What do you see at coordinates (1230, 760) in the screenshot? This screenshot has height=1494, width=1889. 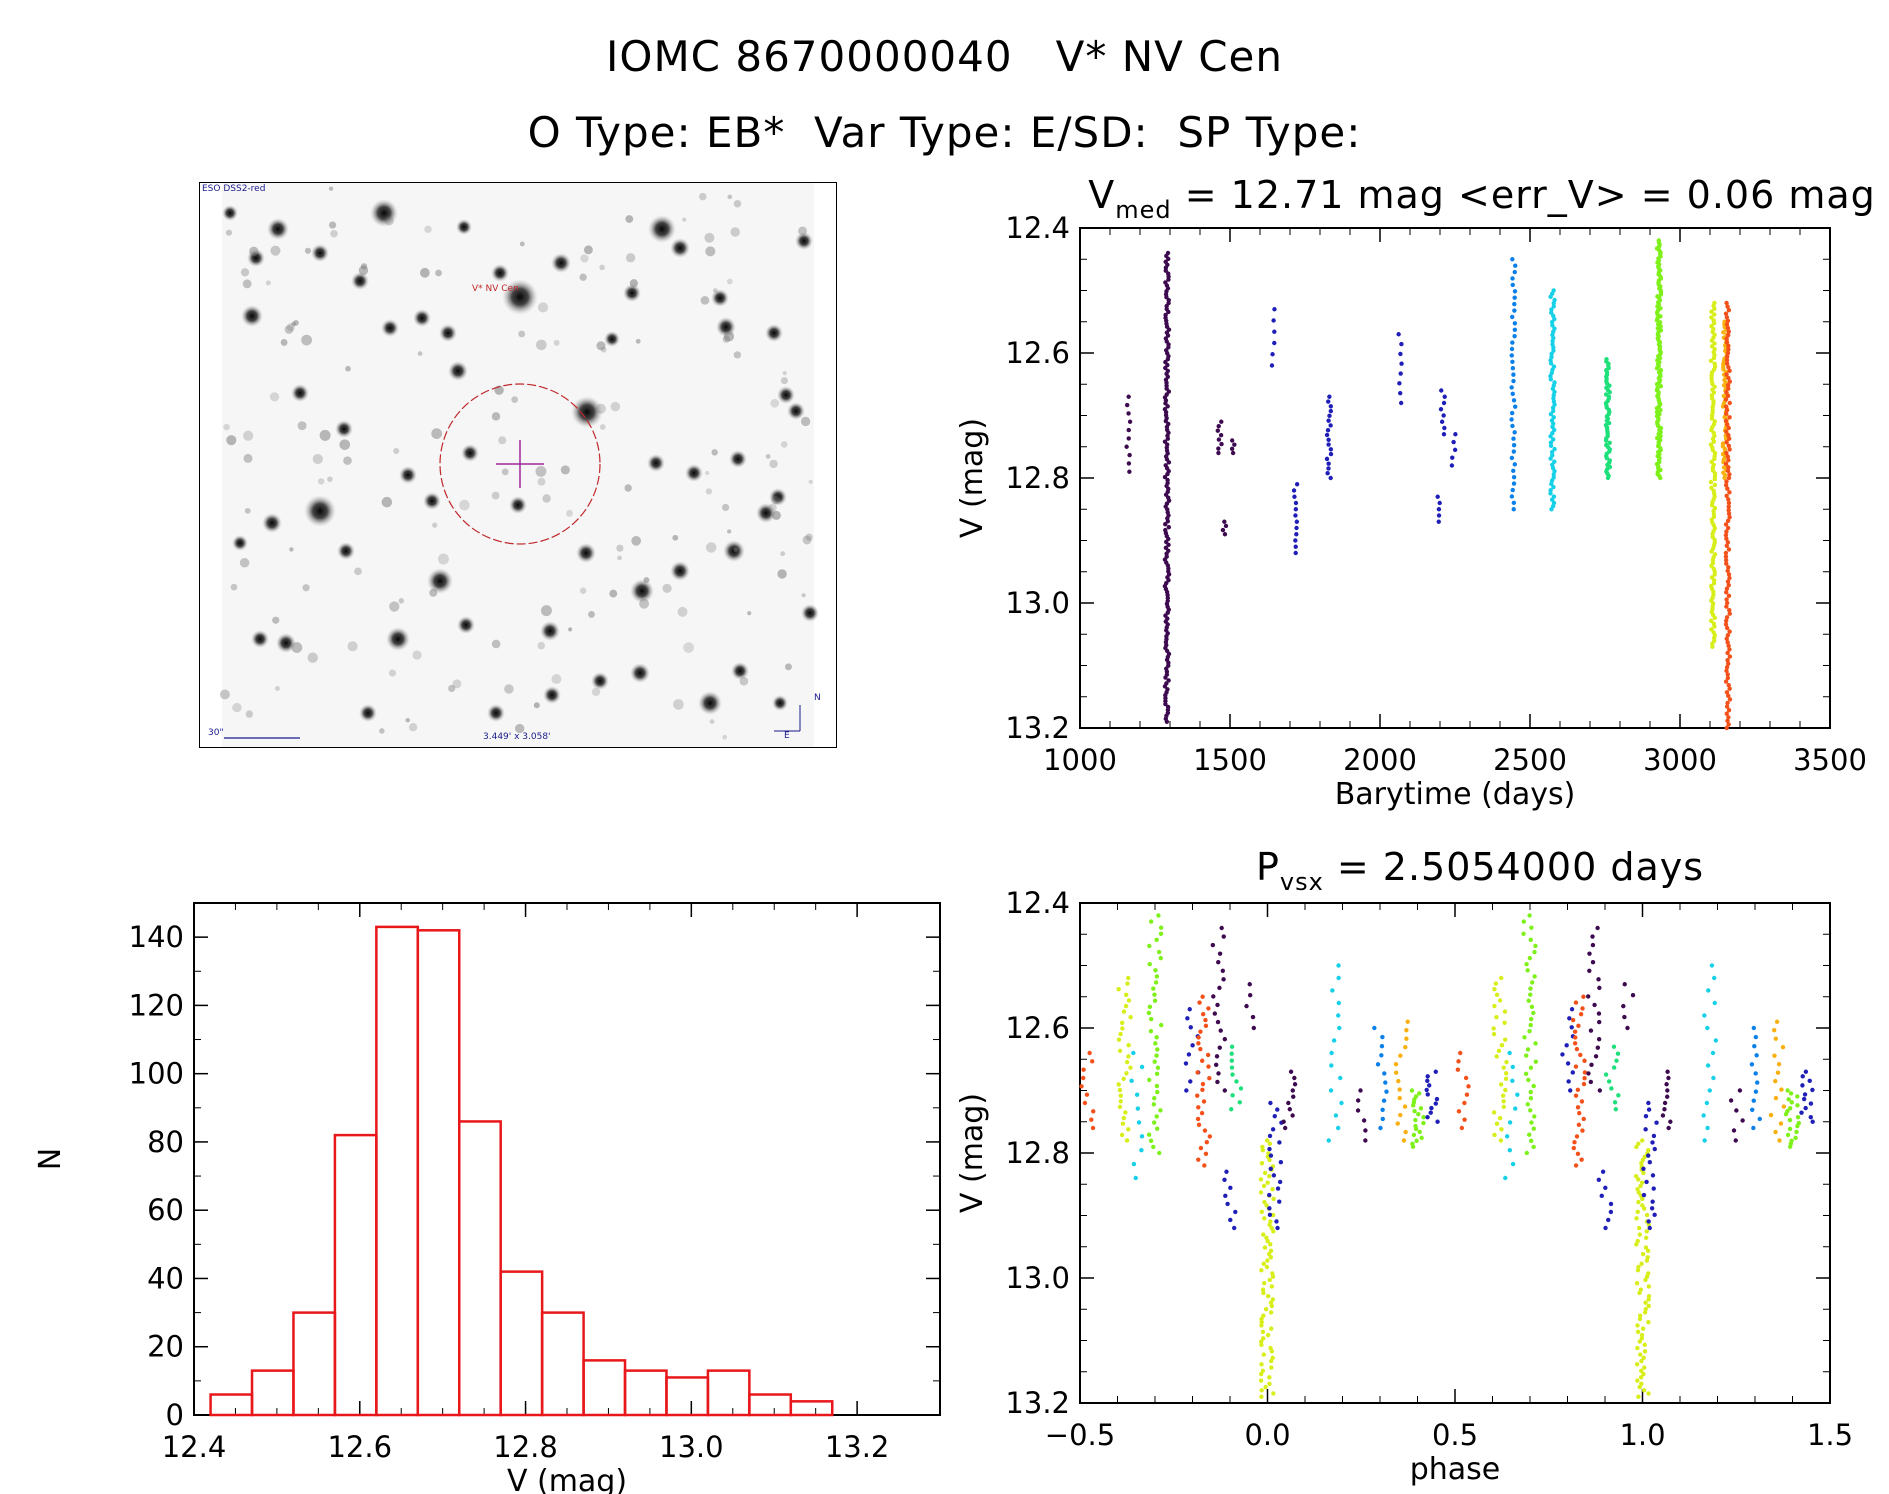 I see `x-tick-label: 1500` at bounding box center [1230, 760].